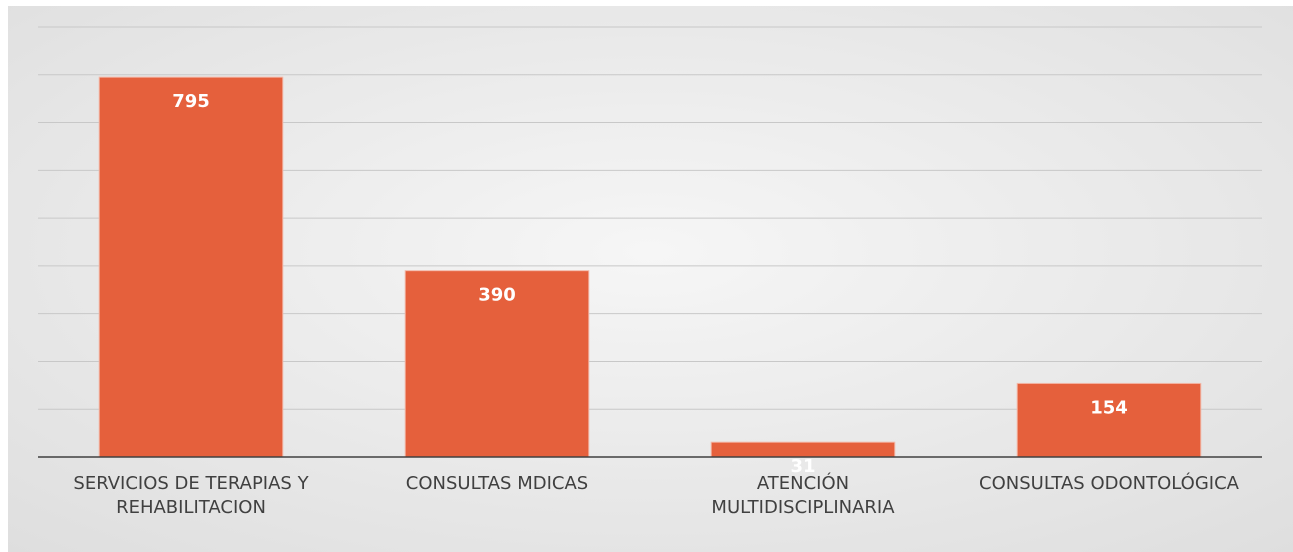 Image resolution: width=1293 pixels, height=552 pixels. What do you see at coordinates (1109, 483) in the screenshot?
I see `x-tick-label: CONSULTAS ODONTOLÓGICA` at bounding box center [1109, 483].